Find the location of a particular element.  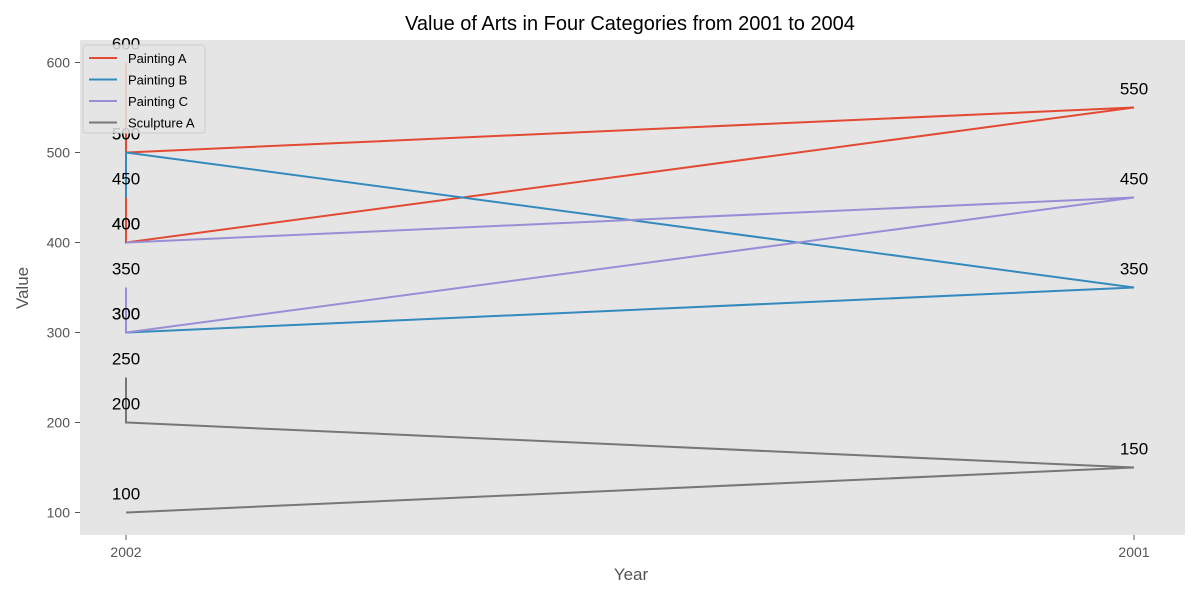

legend-label: Painting A is located at coordinates (157, 58).